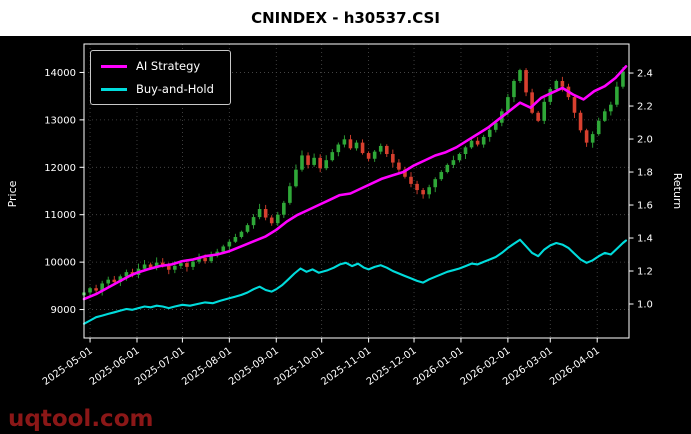  I want to click on legend-label-ai-strategy: AI Strategy, so click(168, 66).